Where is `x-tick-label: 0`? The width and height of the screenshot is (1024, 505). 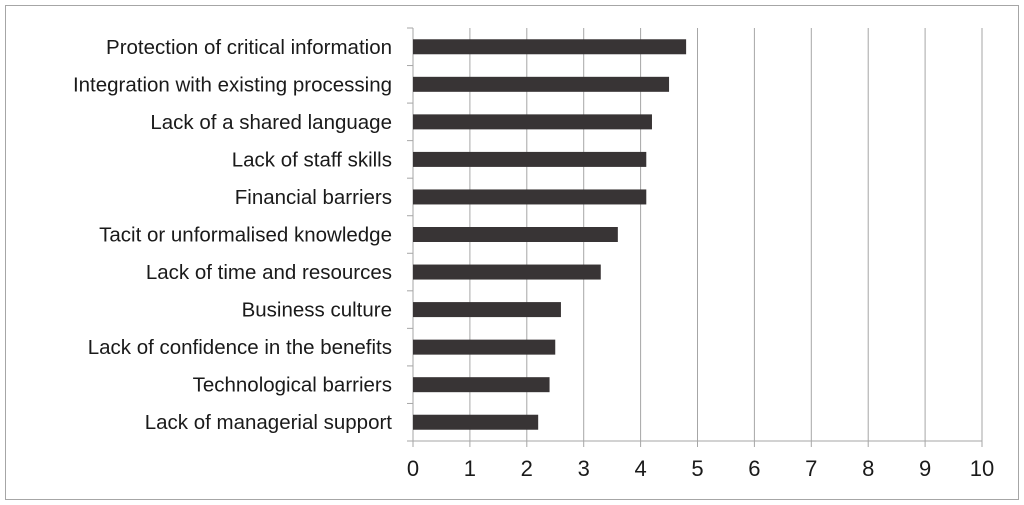 x-tick-label: 0 is located at coordinates (413, 468).